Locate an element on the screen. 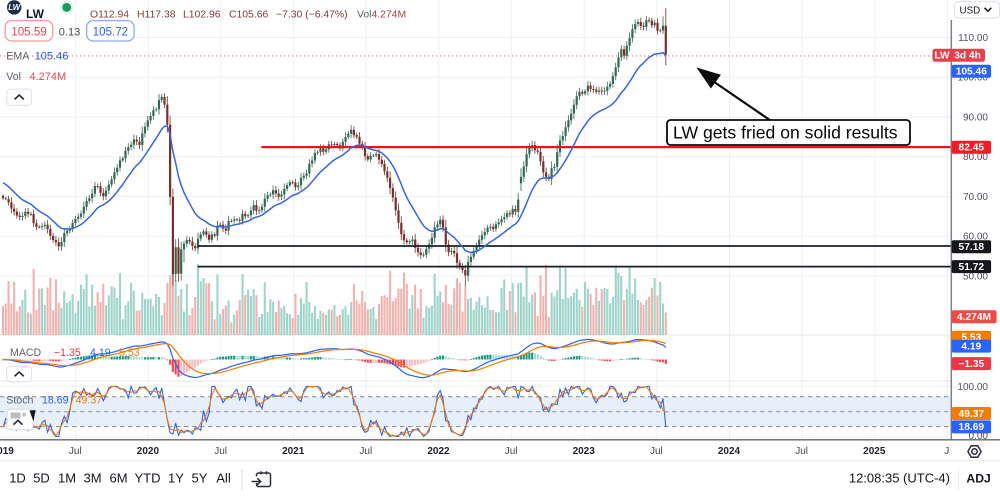 The width and height of the screenshot is (1000, 496). svg-text: MACD is located at coordinates (26, 353).